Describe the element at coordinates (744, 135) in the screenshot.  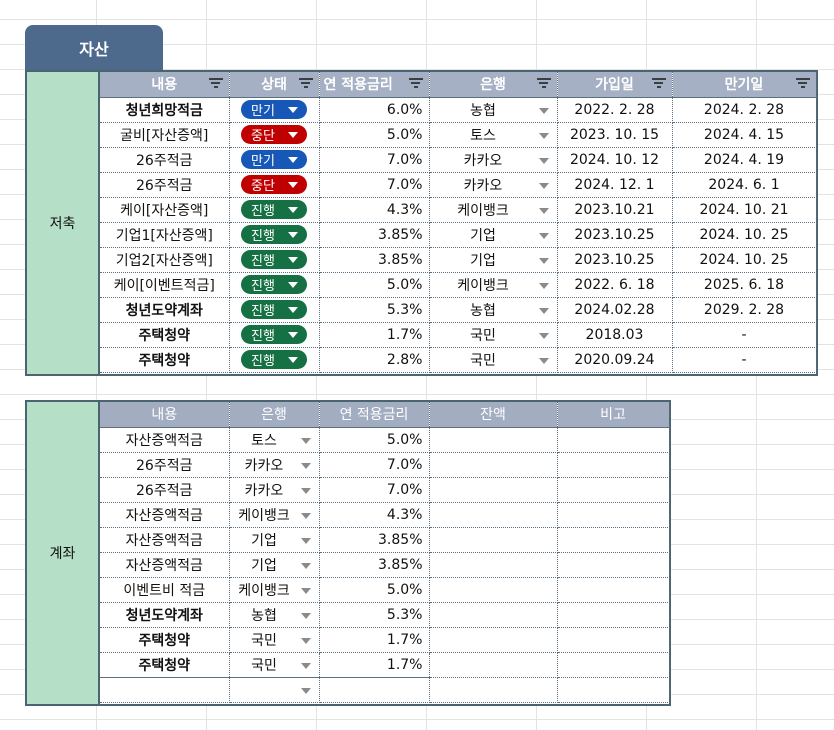
I see `cell-maturity-date: 2024. 4. 15` at that location.